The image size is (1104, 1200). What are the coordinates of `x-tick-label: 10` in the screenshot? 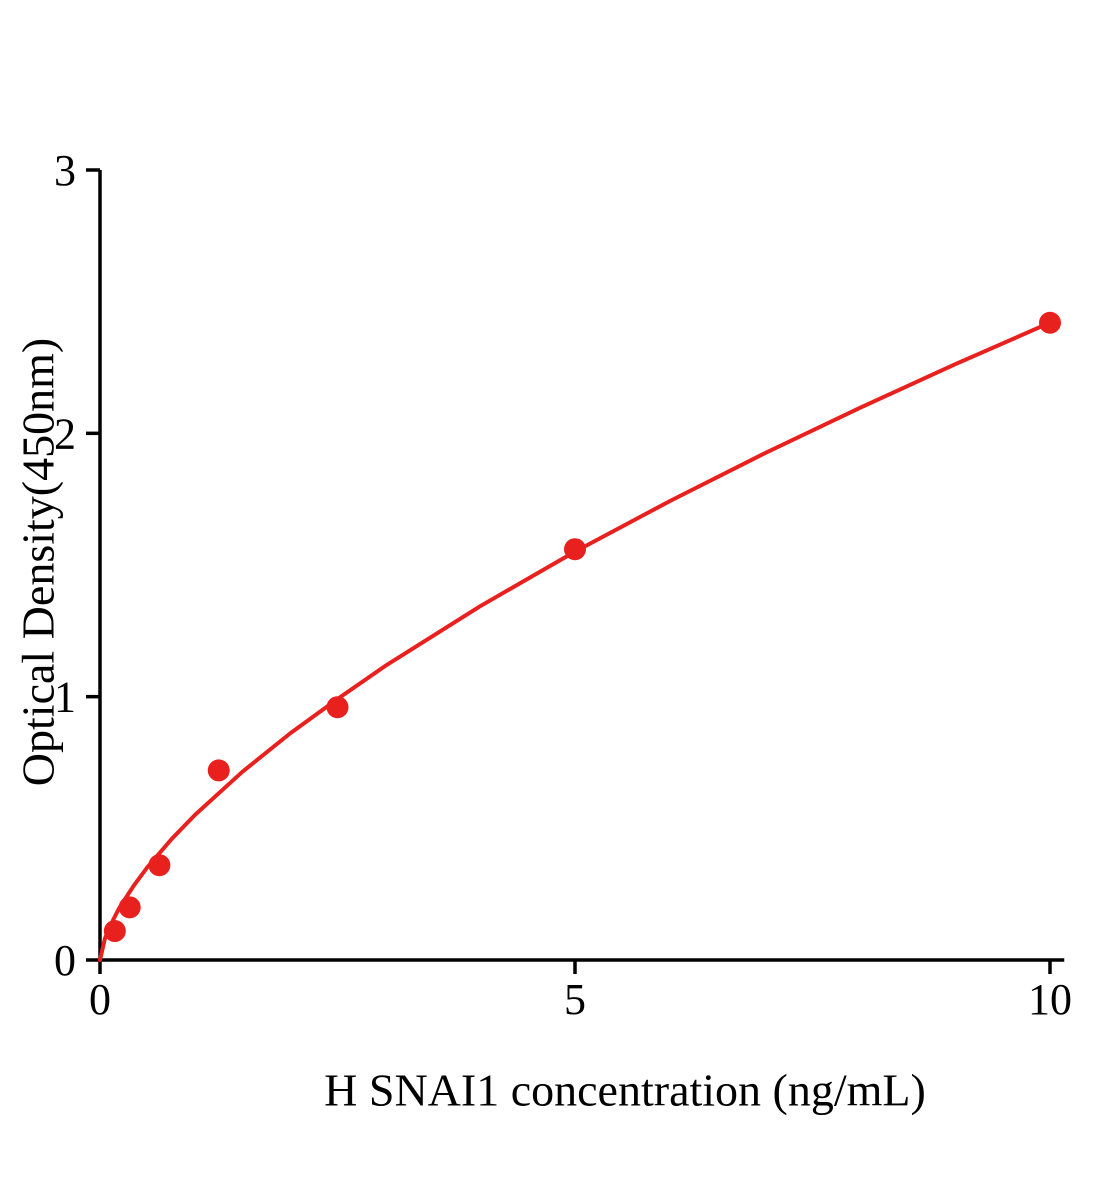 It's located at (1050, 999).